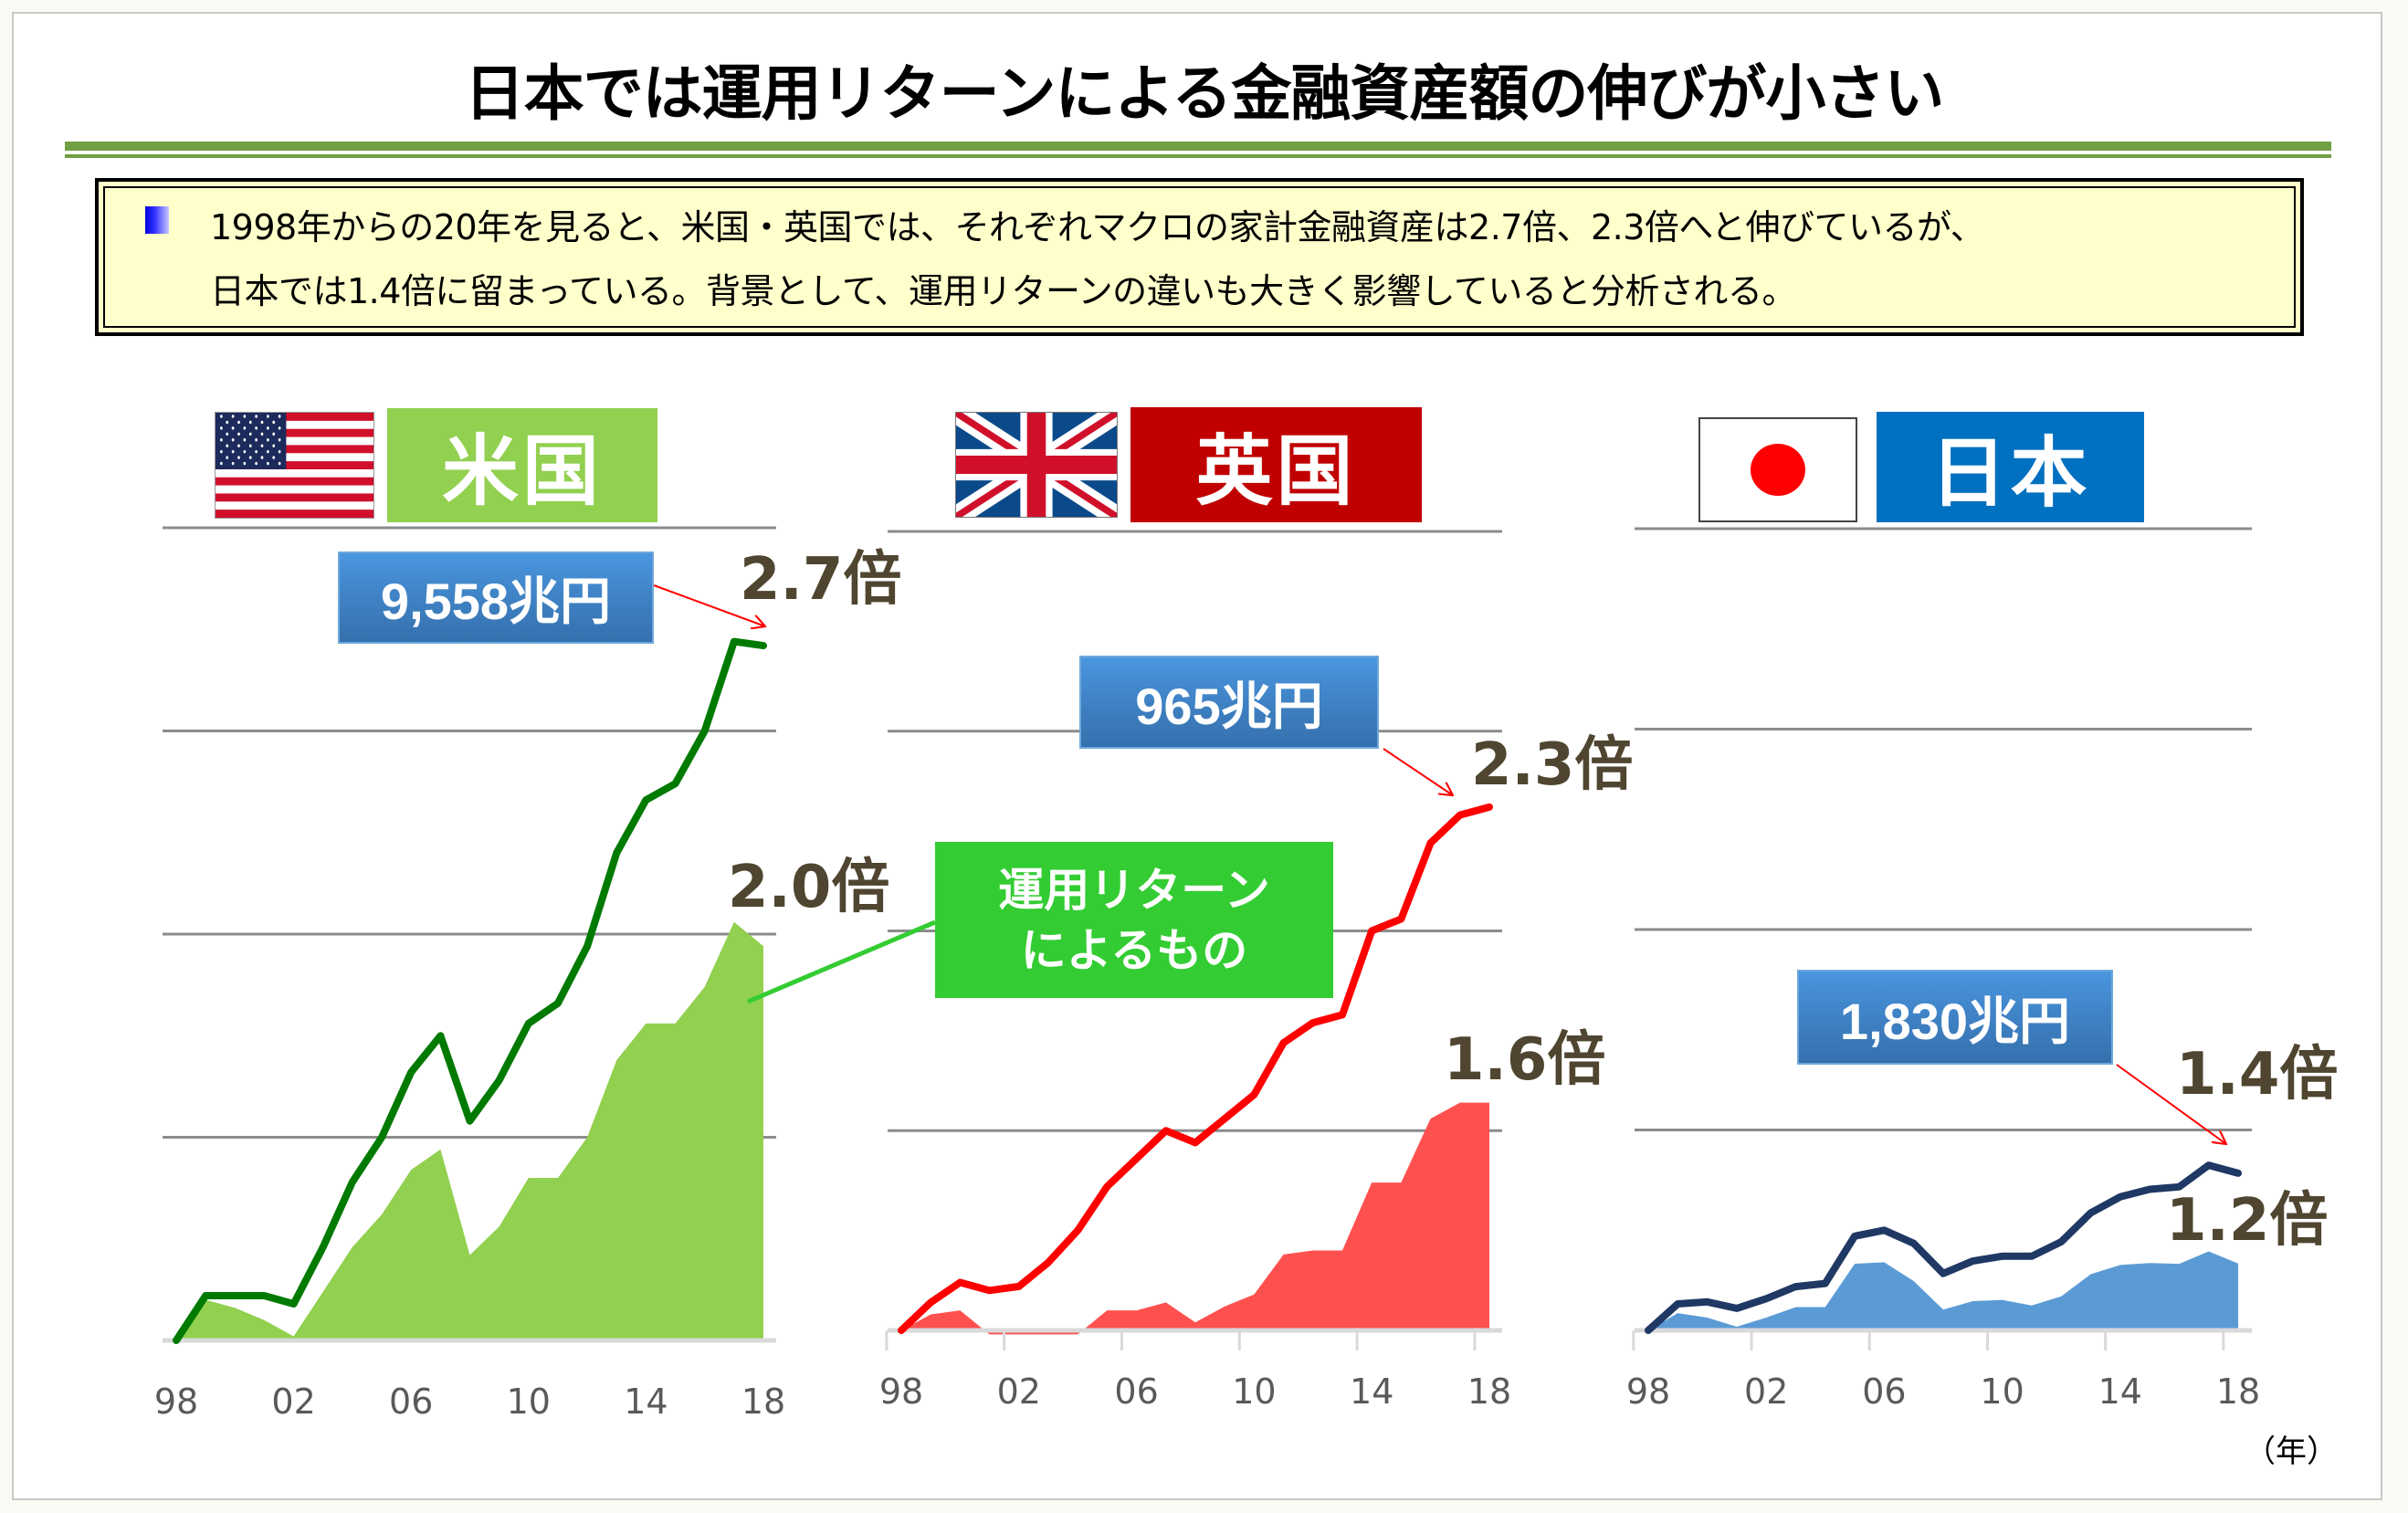 This screenshot has height=1513, width=2408. I want to click on jp-return-multiple: 1.2倍, so click(2247, 1221).